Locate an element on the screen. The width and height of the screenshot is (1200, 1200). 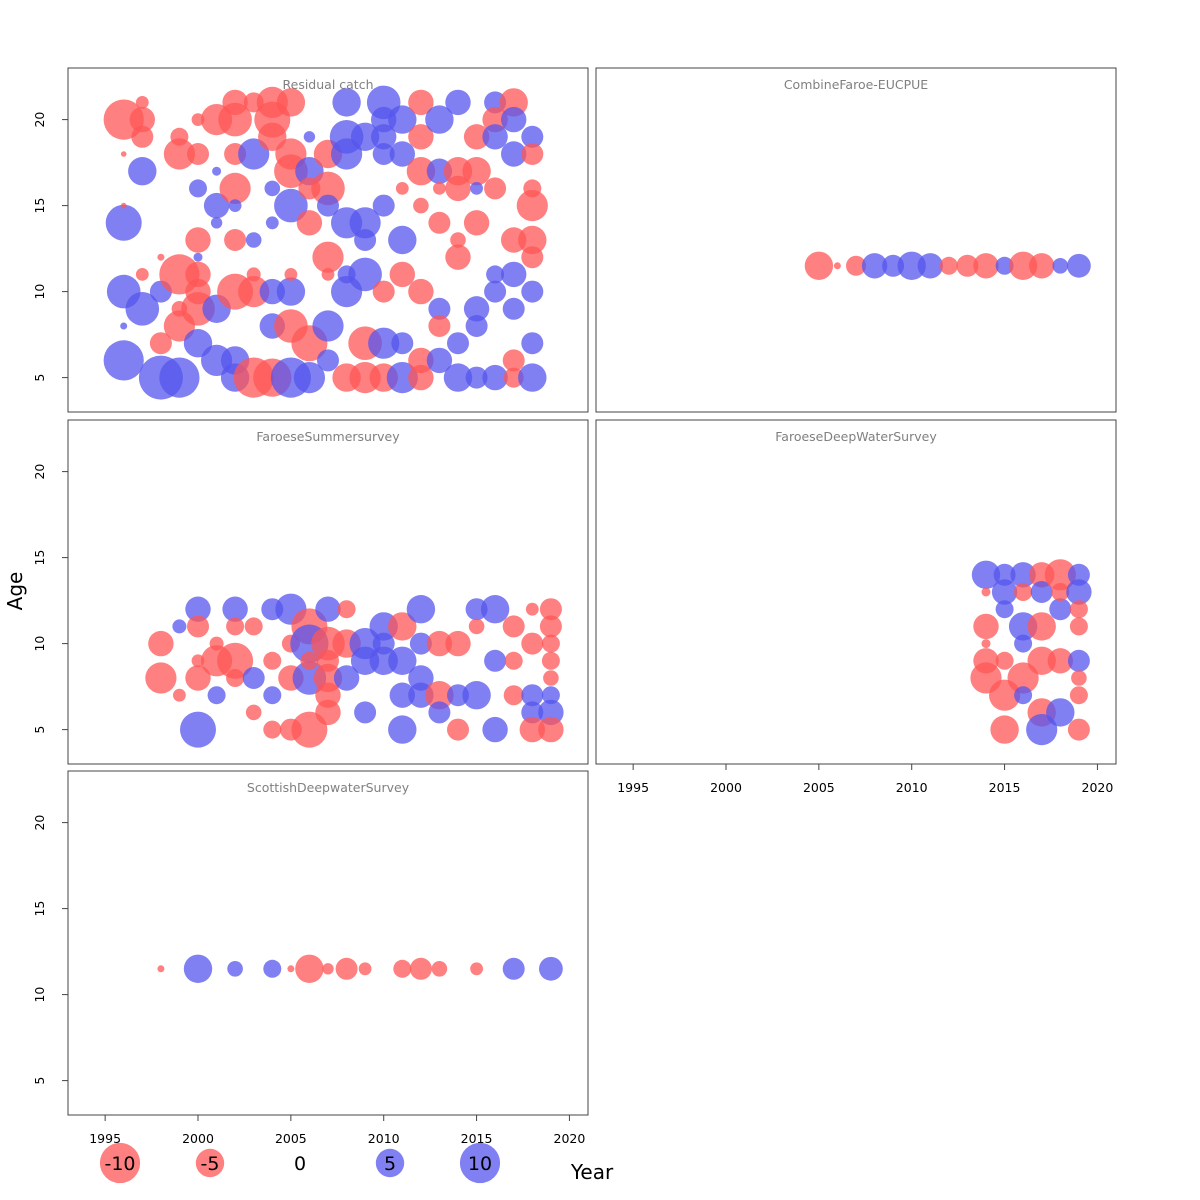
bubble-legend: -10 -5 0 5 10 is located at coordinates (300, 1163).